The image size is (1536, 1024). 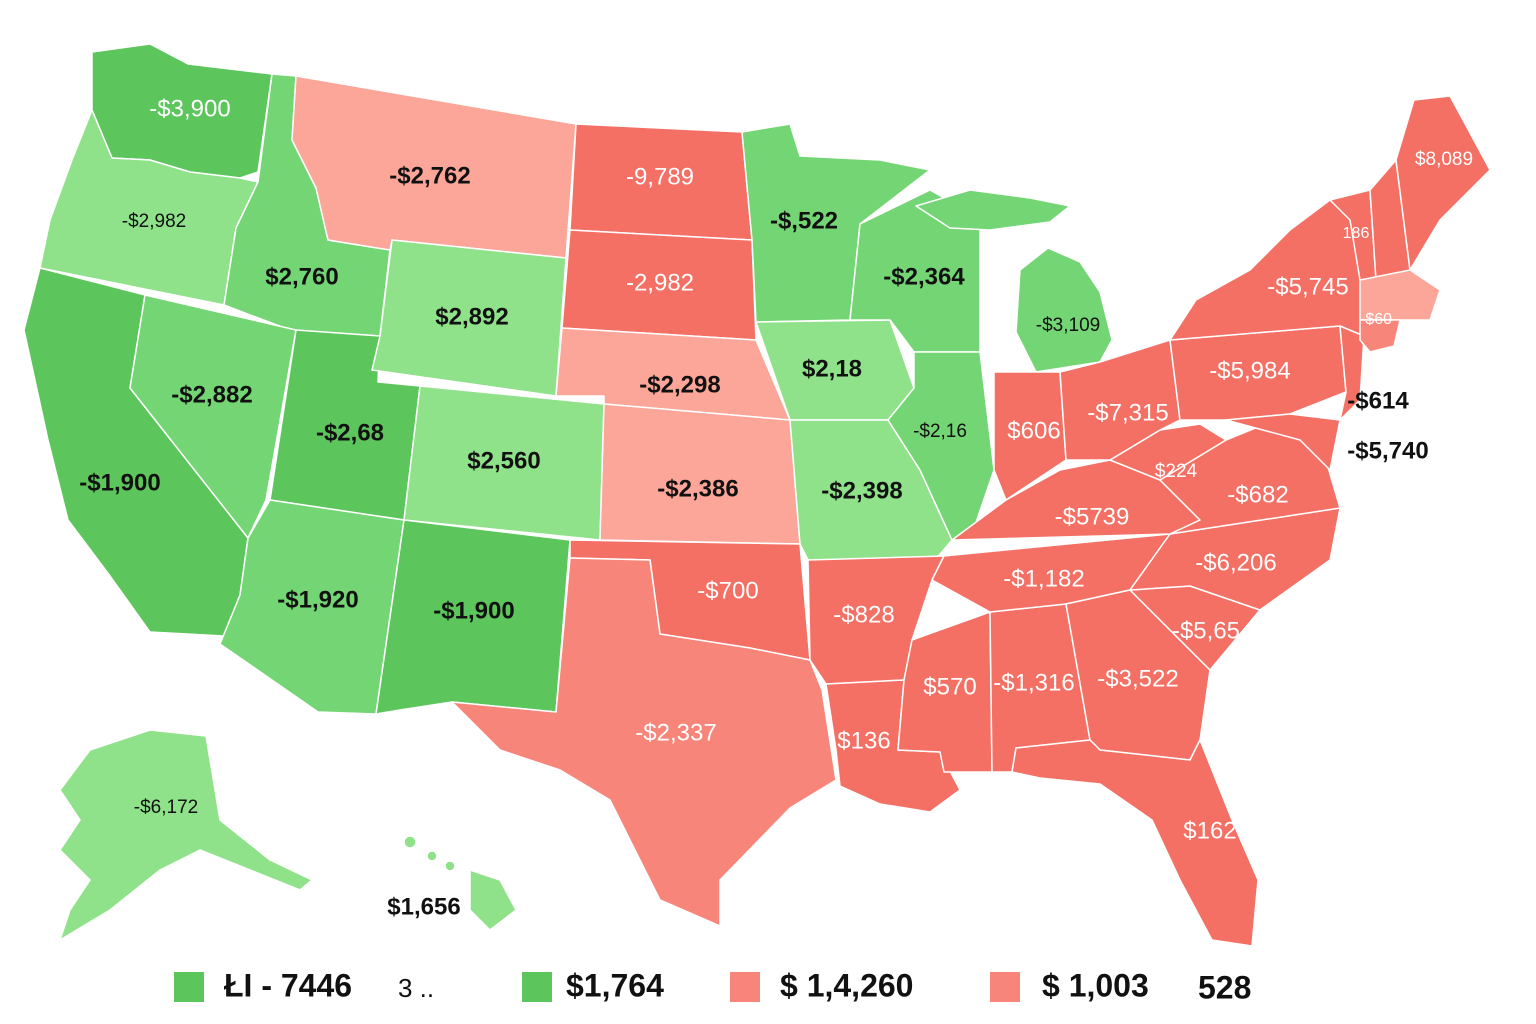 What do you see at coordinates (679, 384) in the screenshot?
I see `label-ne: -$2,298` at bounding box center [679, 384].